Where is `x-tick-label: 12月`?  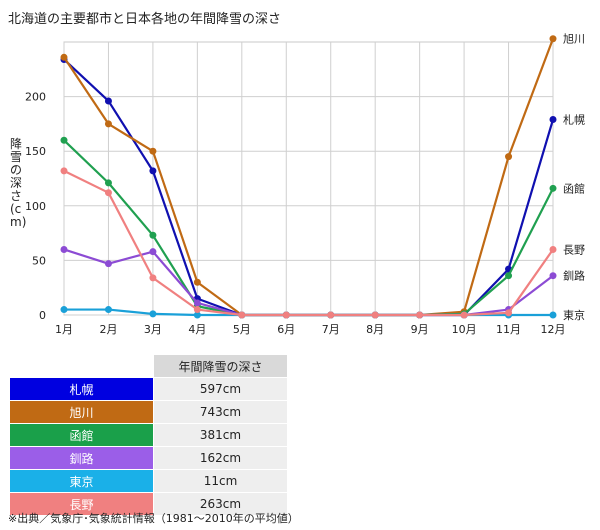
x-tick-label: 12月 is located at coordinates (553, 329).